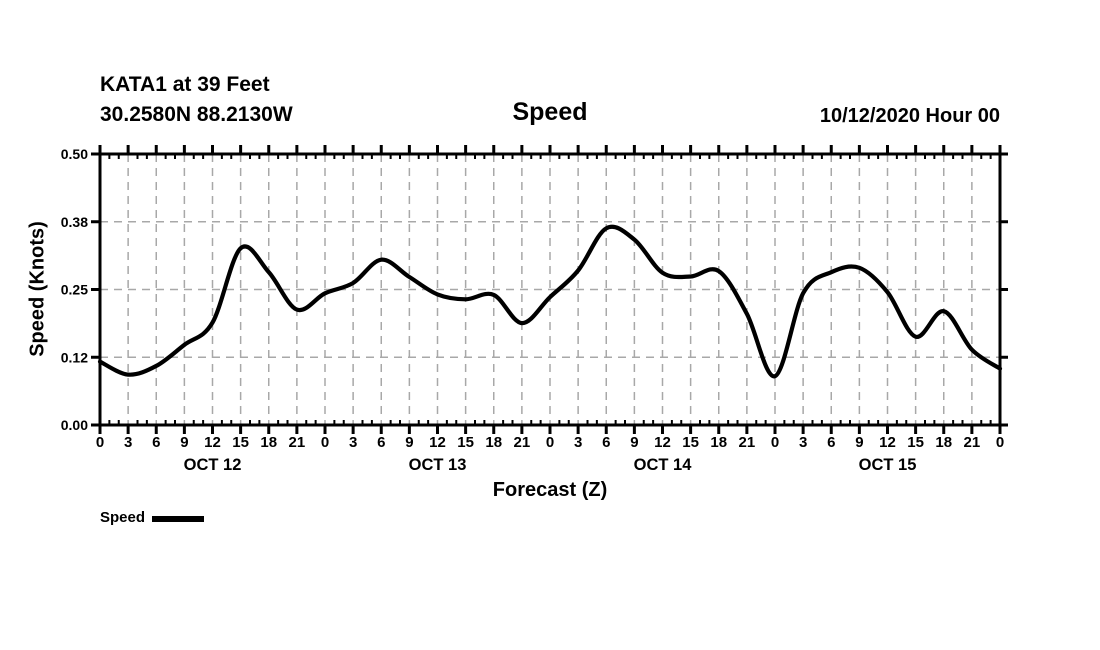  I want to click on y-tick-label: 0.38, so click(74, 222).